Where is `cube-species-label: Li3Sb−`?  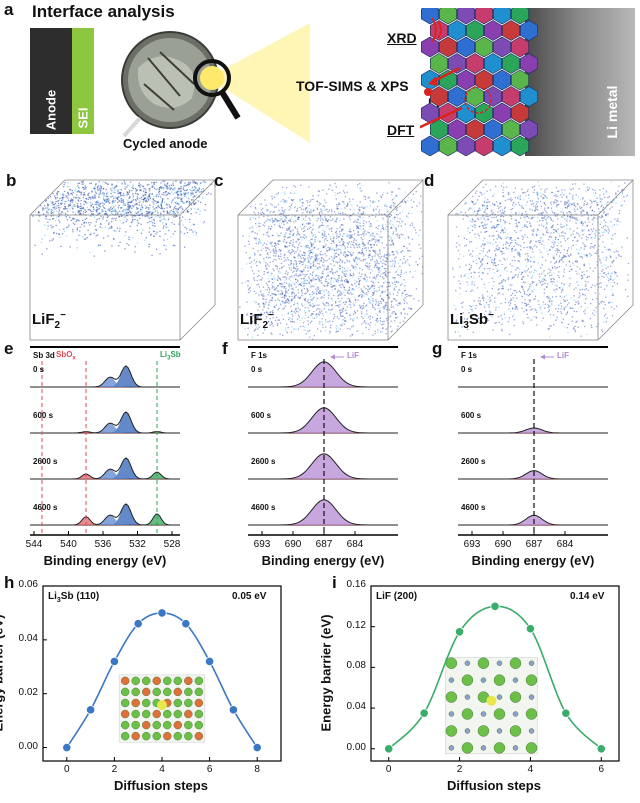
cube-species-label: Li3Sb− is located at coordinates (472, 320).